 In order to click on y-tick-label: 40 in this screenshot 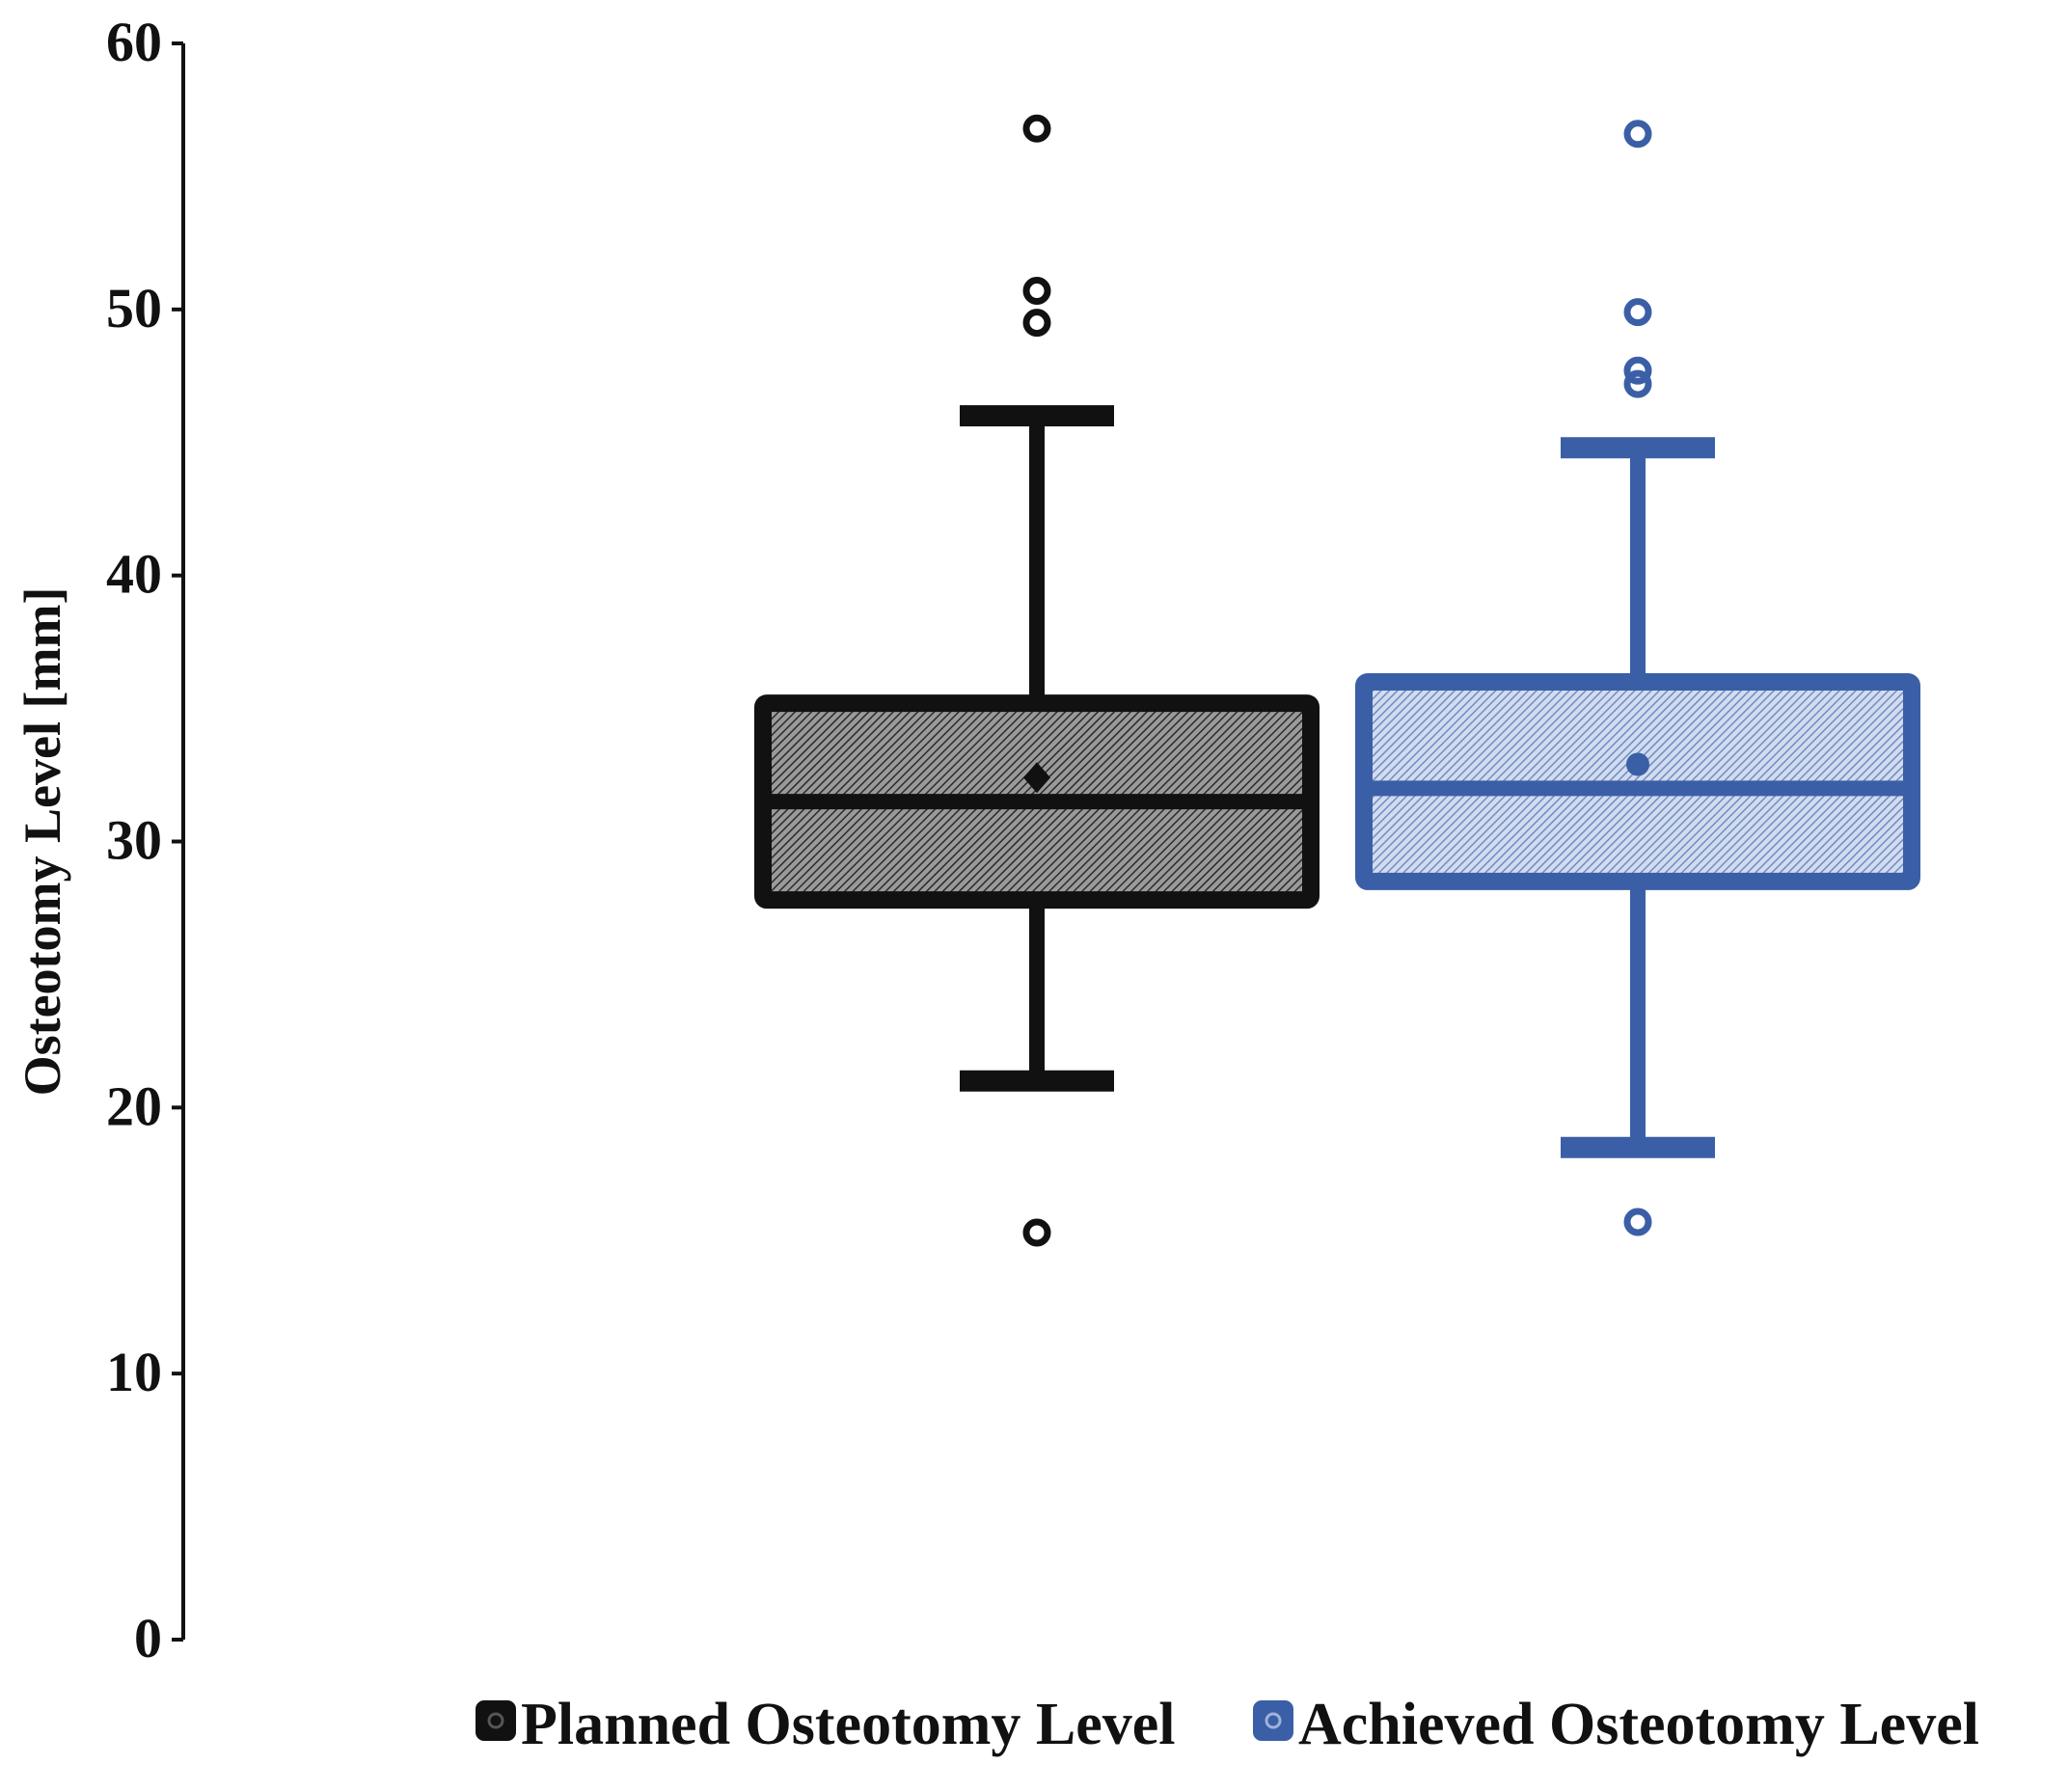, I will do `click(134, 574)`.